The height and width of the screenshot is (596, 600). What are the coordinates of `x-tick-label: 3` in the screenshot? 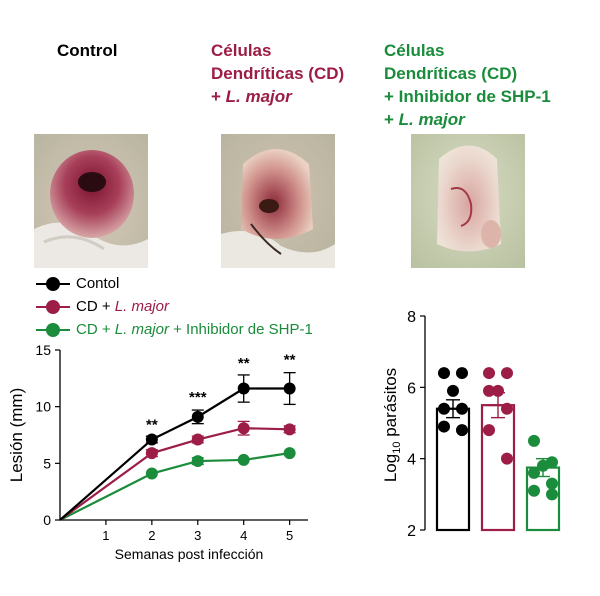 It's located at (197, 535).